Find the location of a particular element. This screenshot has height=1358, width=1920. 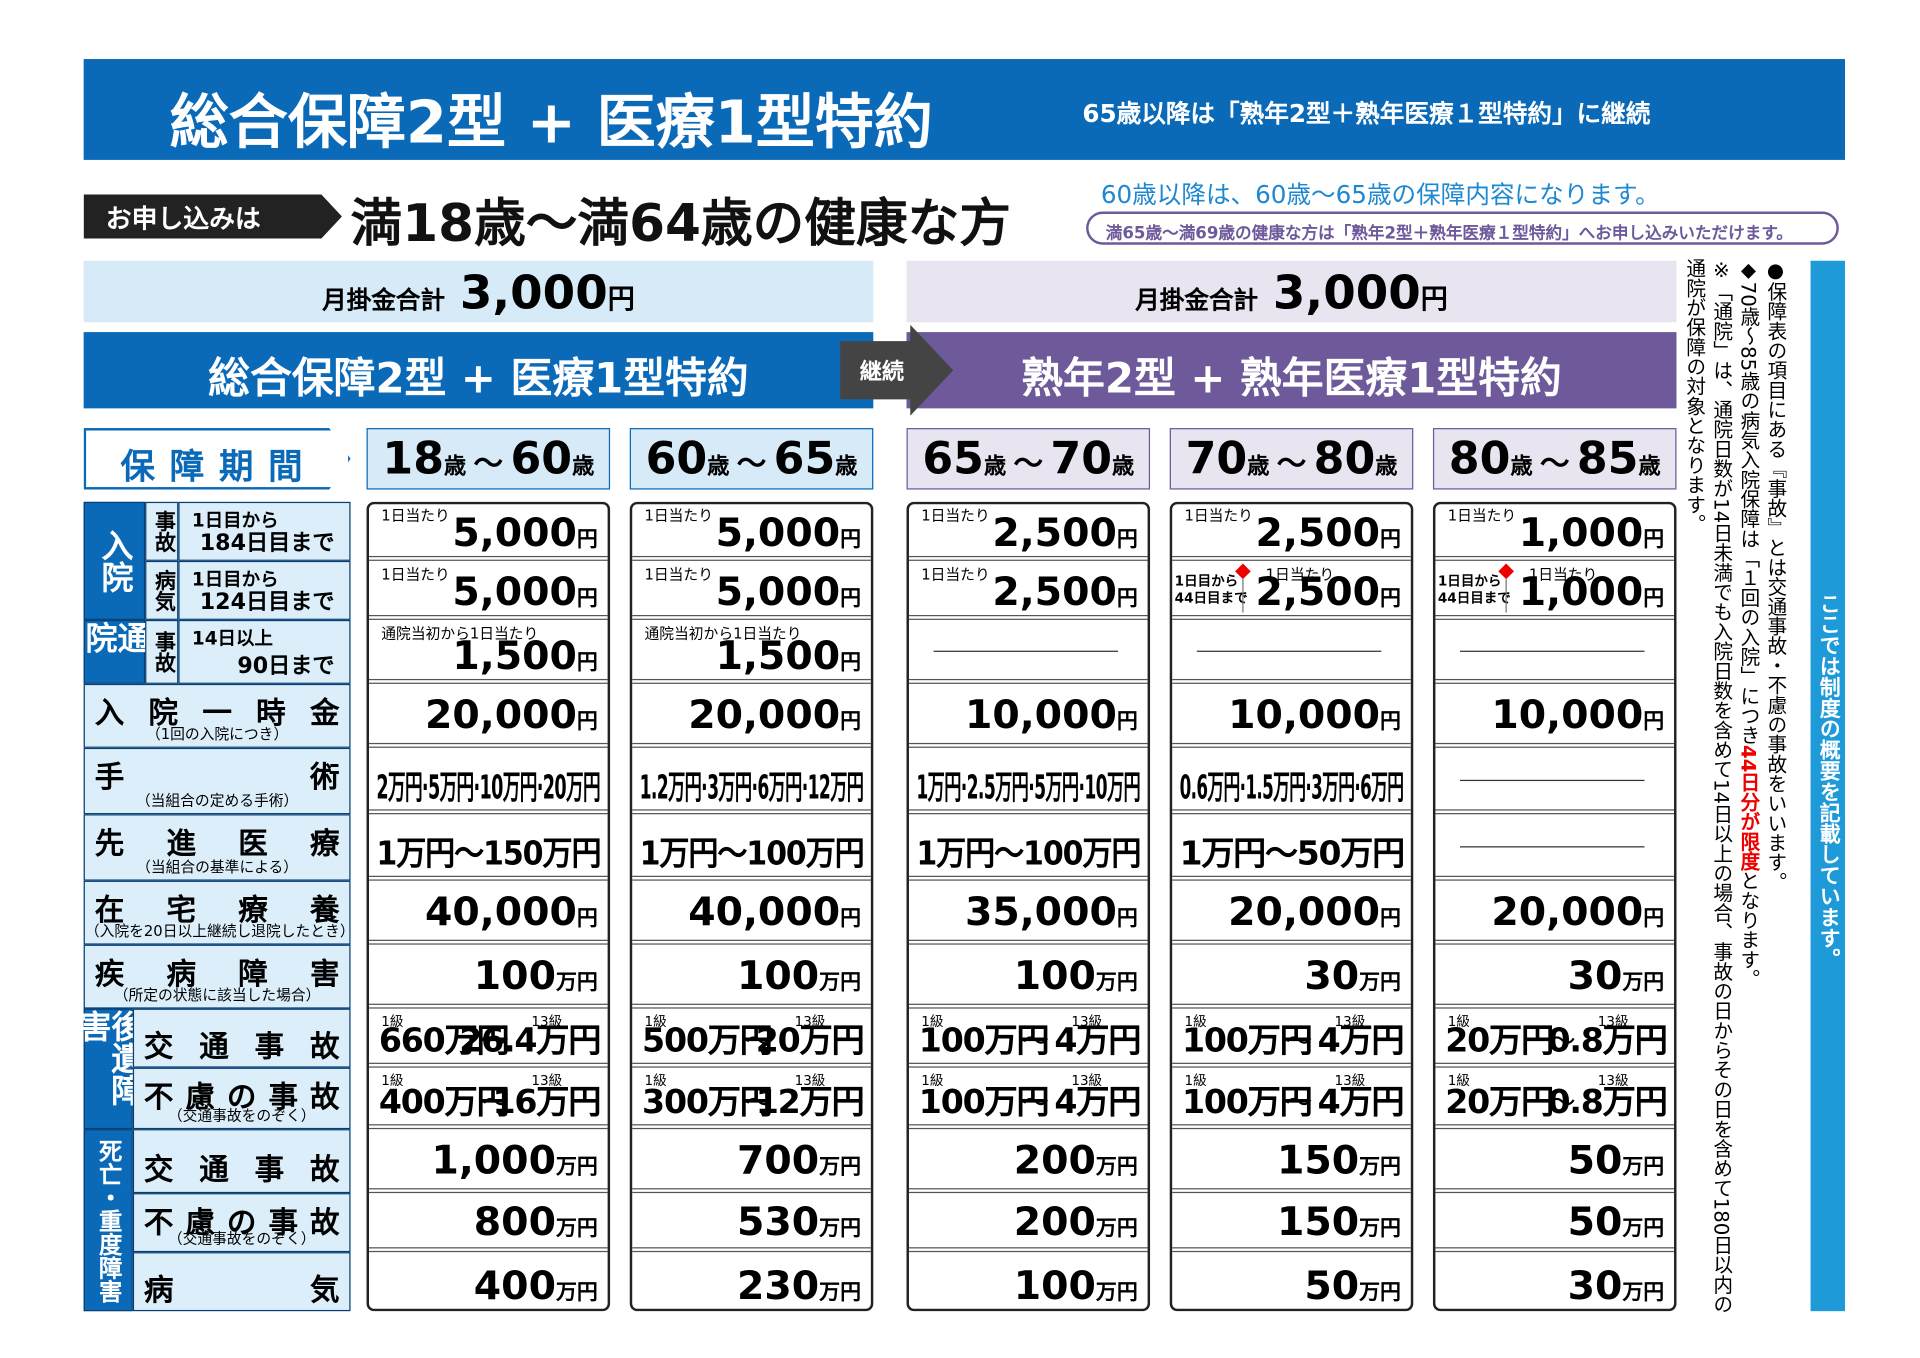

cell: 1級 13級 300万円〜 12万円 is located at coordinates (751, 1099).